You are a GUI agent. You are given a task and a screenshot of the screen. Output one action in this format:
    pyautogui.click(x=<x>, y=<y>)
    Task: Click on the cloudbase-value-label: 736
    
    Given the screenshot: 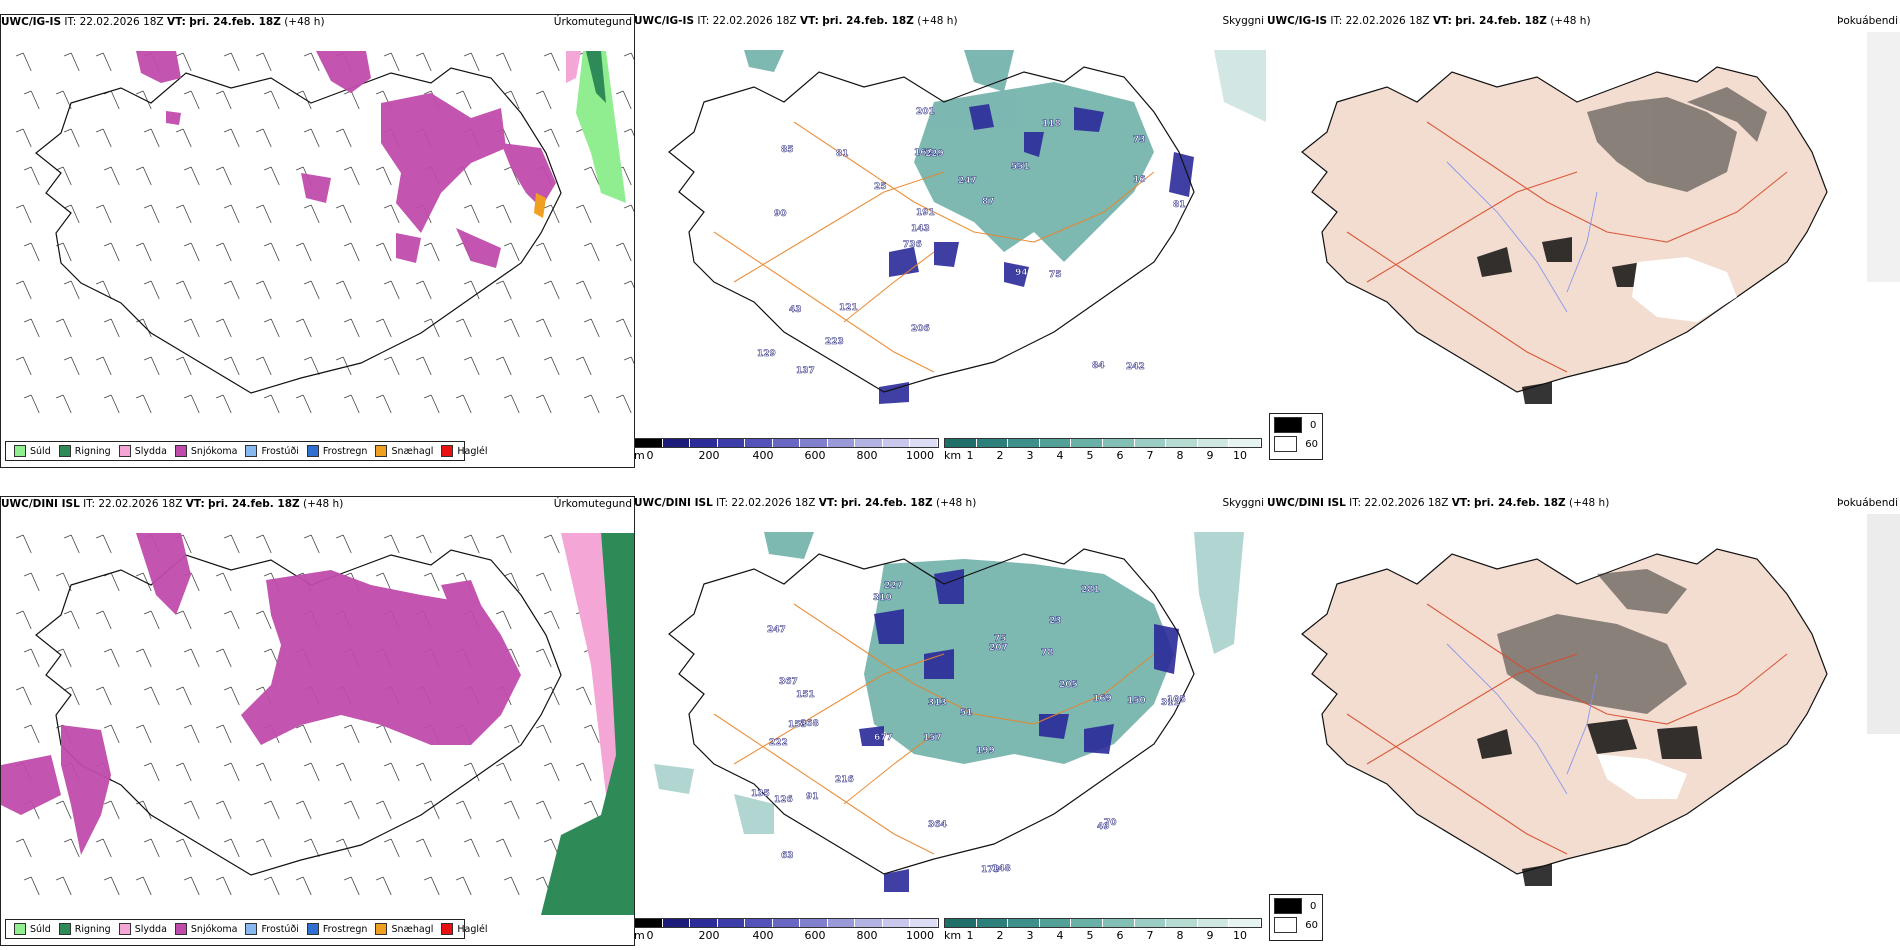 What is the action you would take?
    pyautogui.click(x=912, y=245)
    